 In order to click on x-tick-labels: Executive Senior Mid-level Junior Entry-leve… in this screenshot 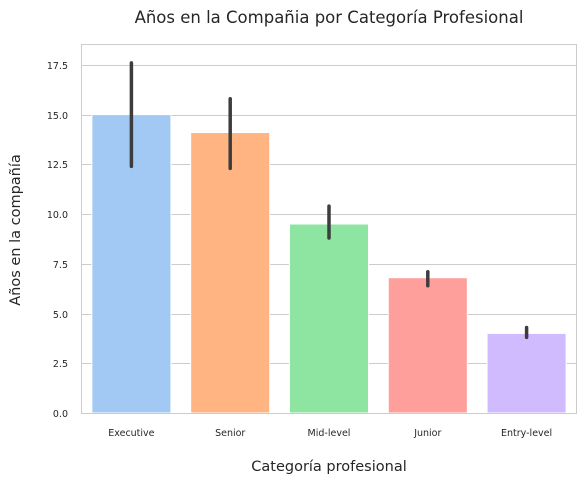, I will do `click(330, 433)`.